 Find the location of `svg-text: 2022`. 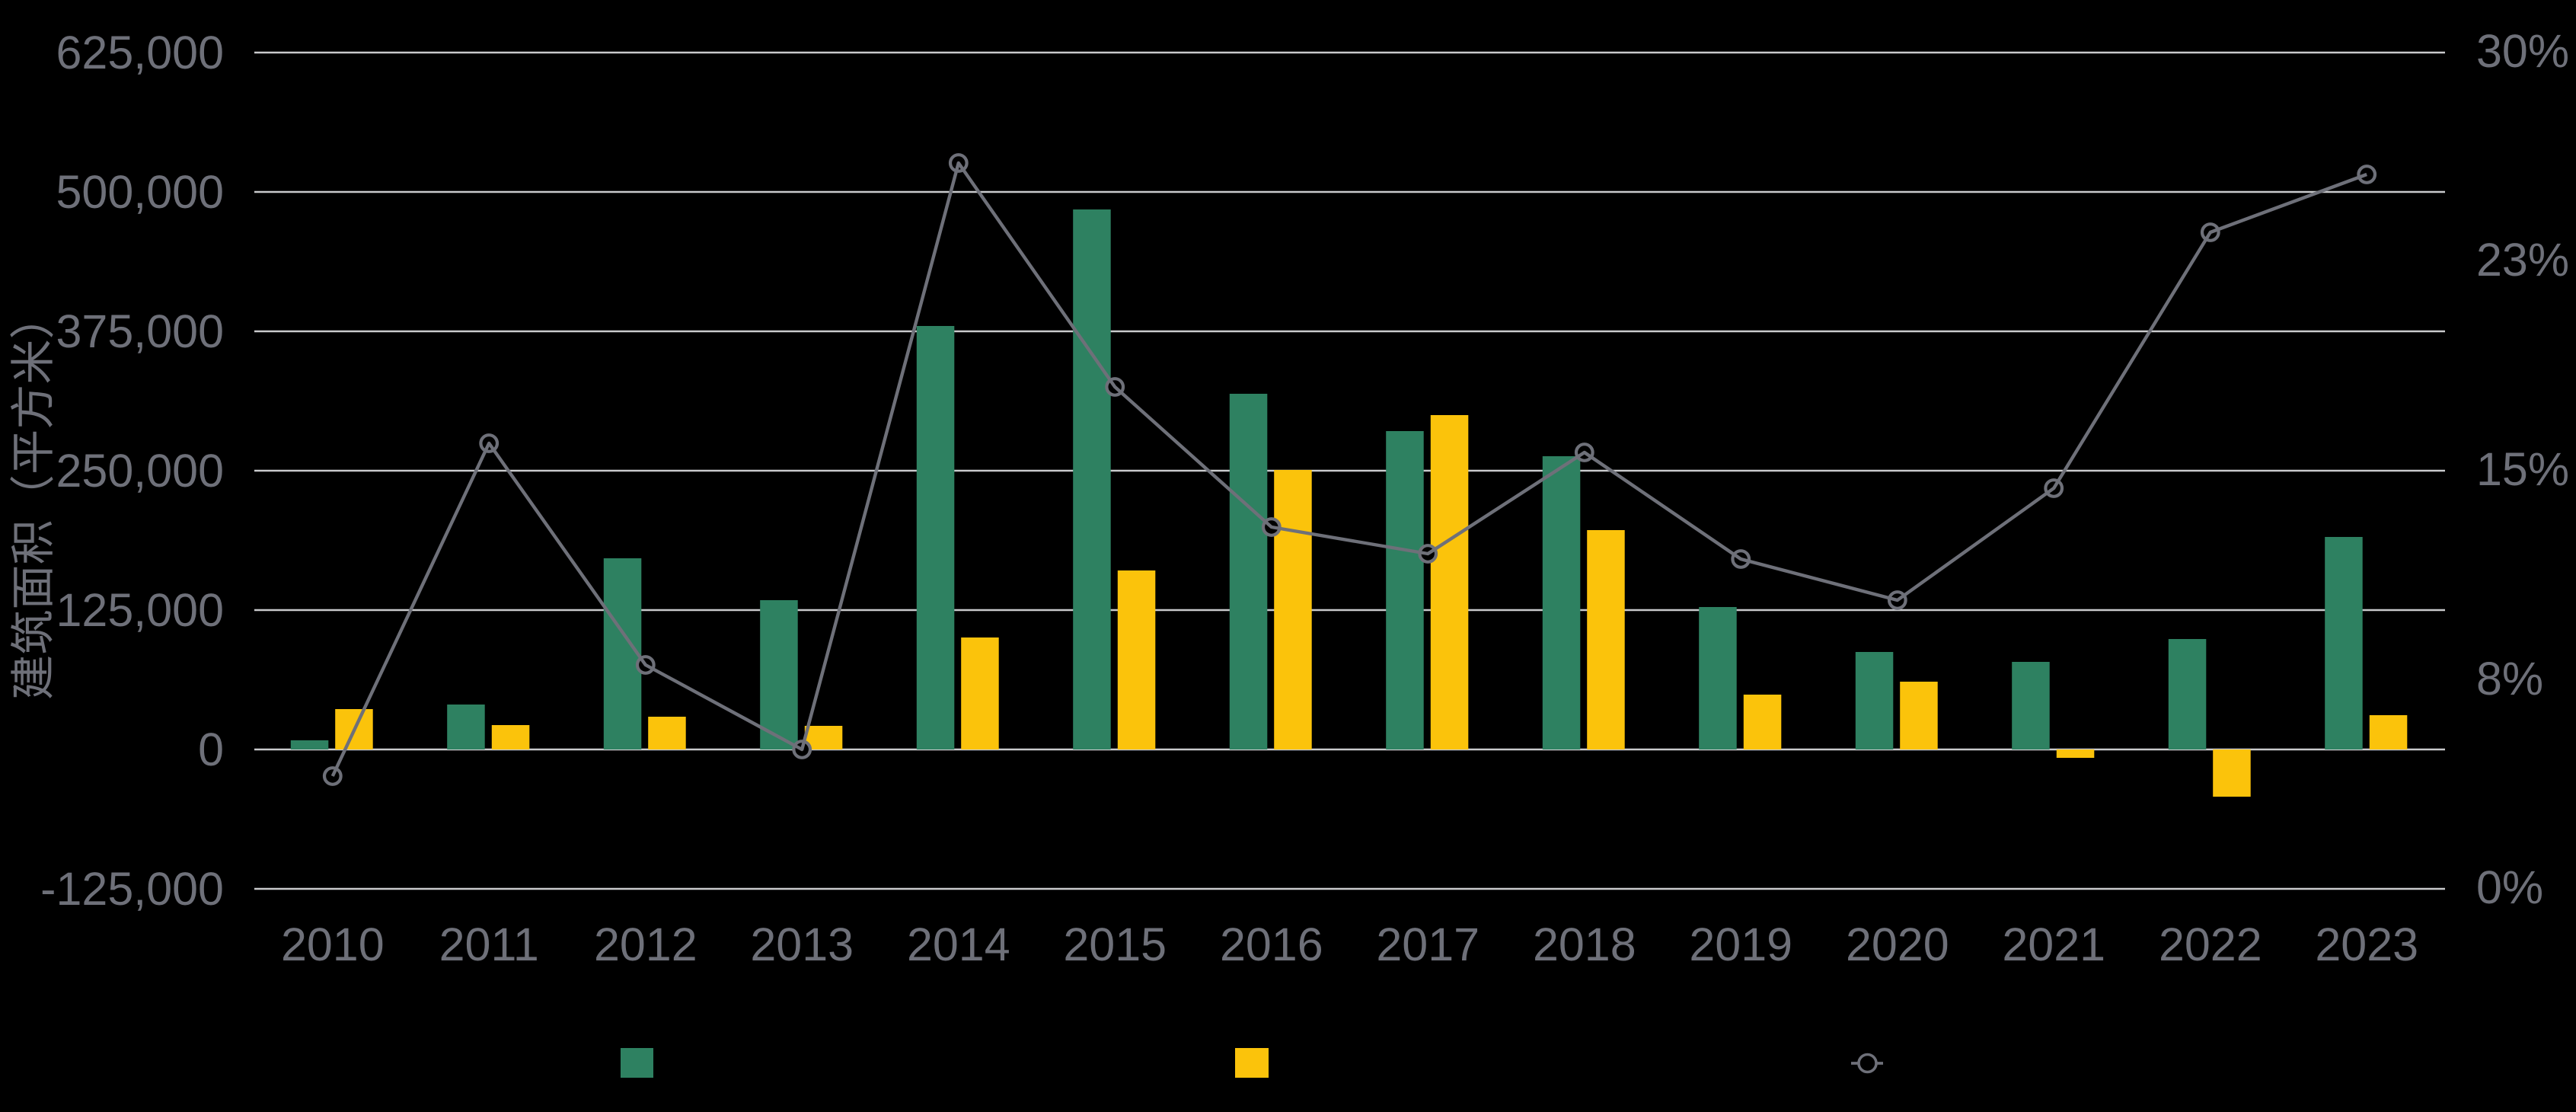

svg-text: 2022 is located at coordinates (2210, 944).